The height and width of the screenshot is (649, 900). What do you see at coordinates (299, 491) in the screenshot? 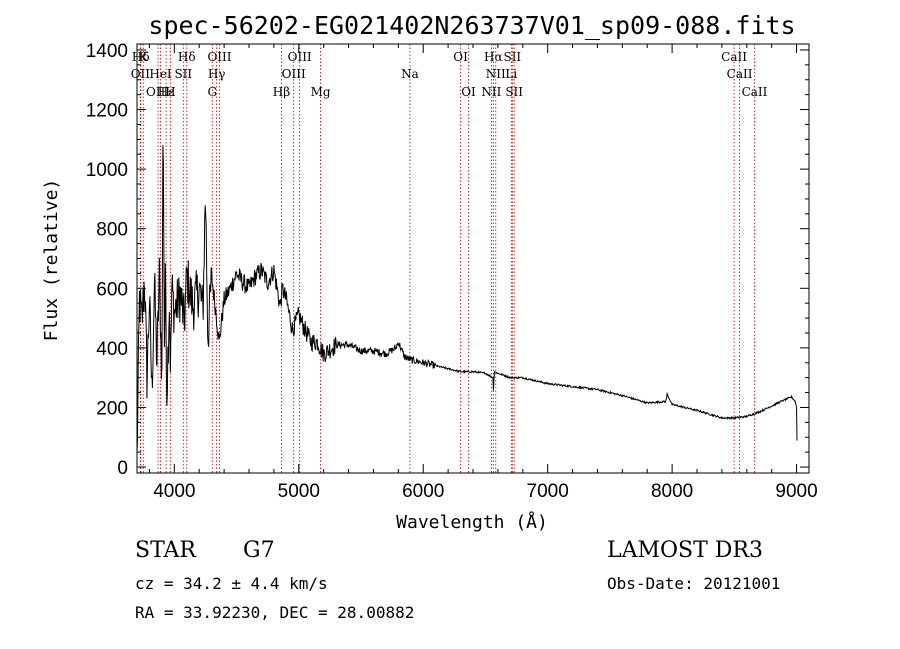
I see `x-tick-label-1: 5000` at bounding box center [299, 491].